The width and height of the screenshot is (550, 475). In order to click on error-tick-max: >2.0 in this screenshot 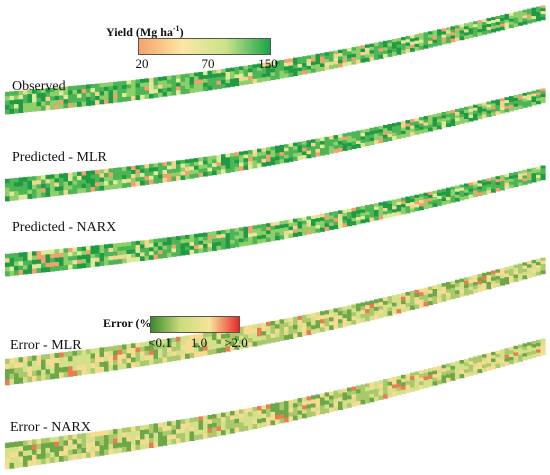, I will do `click(236, 342)`.